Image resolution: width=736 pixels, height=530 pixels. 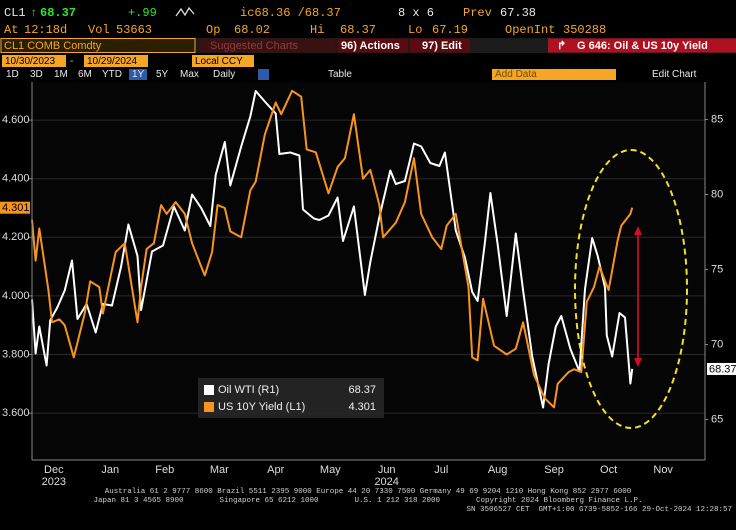 What do you see at coordinates (16, 120) in the screenshot?
I see `y-tick-label: 4.600` at bounding box center [16, 120].